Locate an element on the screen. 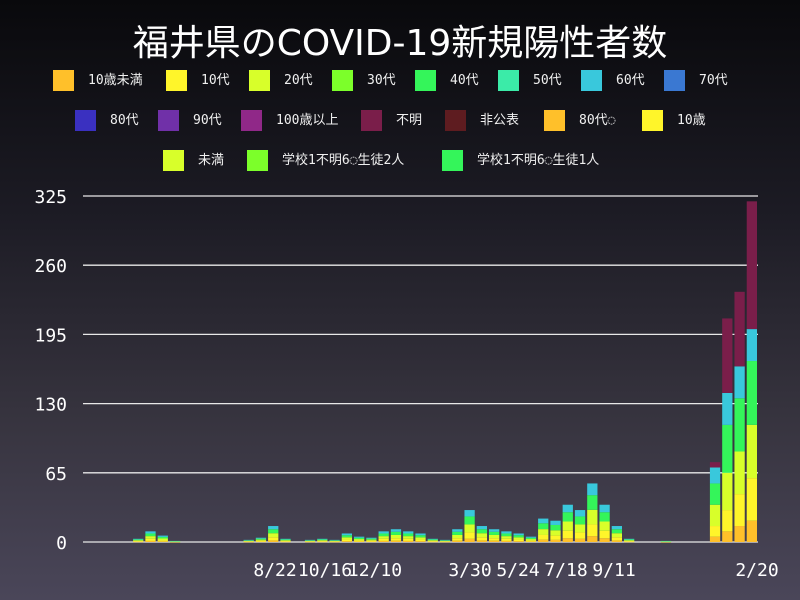 This screenshot has height=600, width=800. y-tick-label: 195 is located at coordinates (50, 335).